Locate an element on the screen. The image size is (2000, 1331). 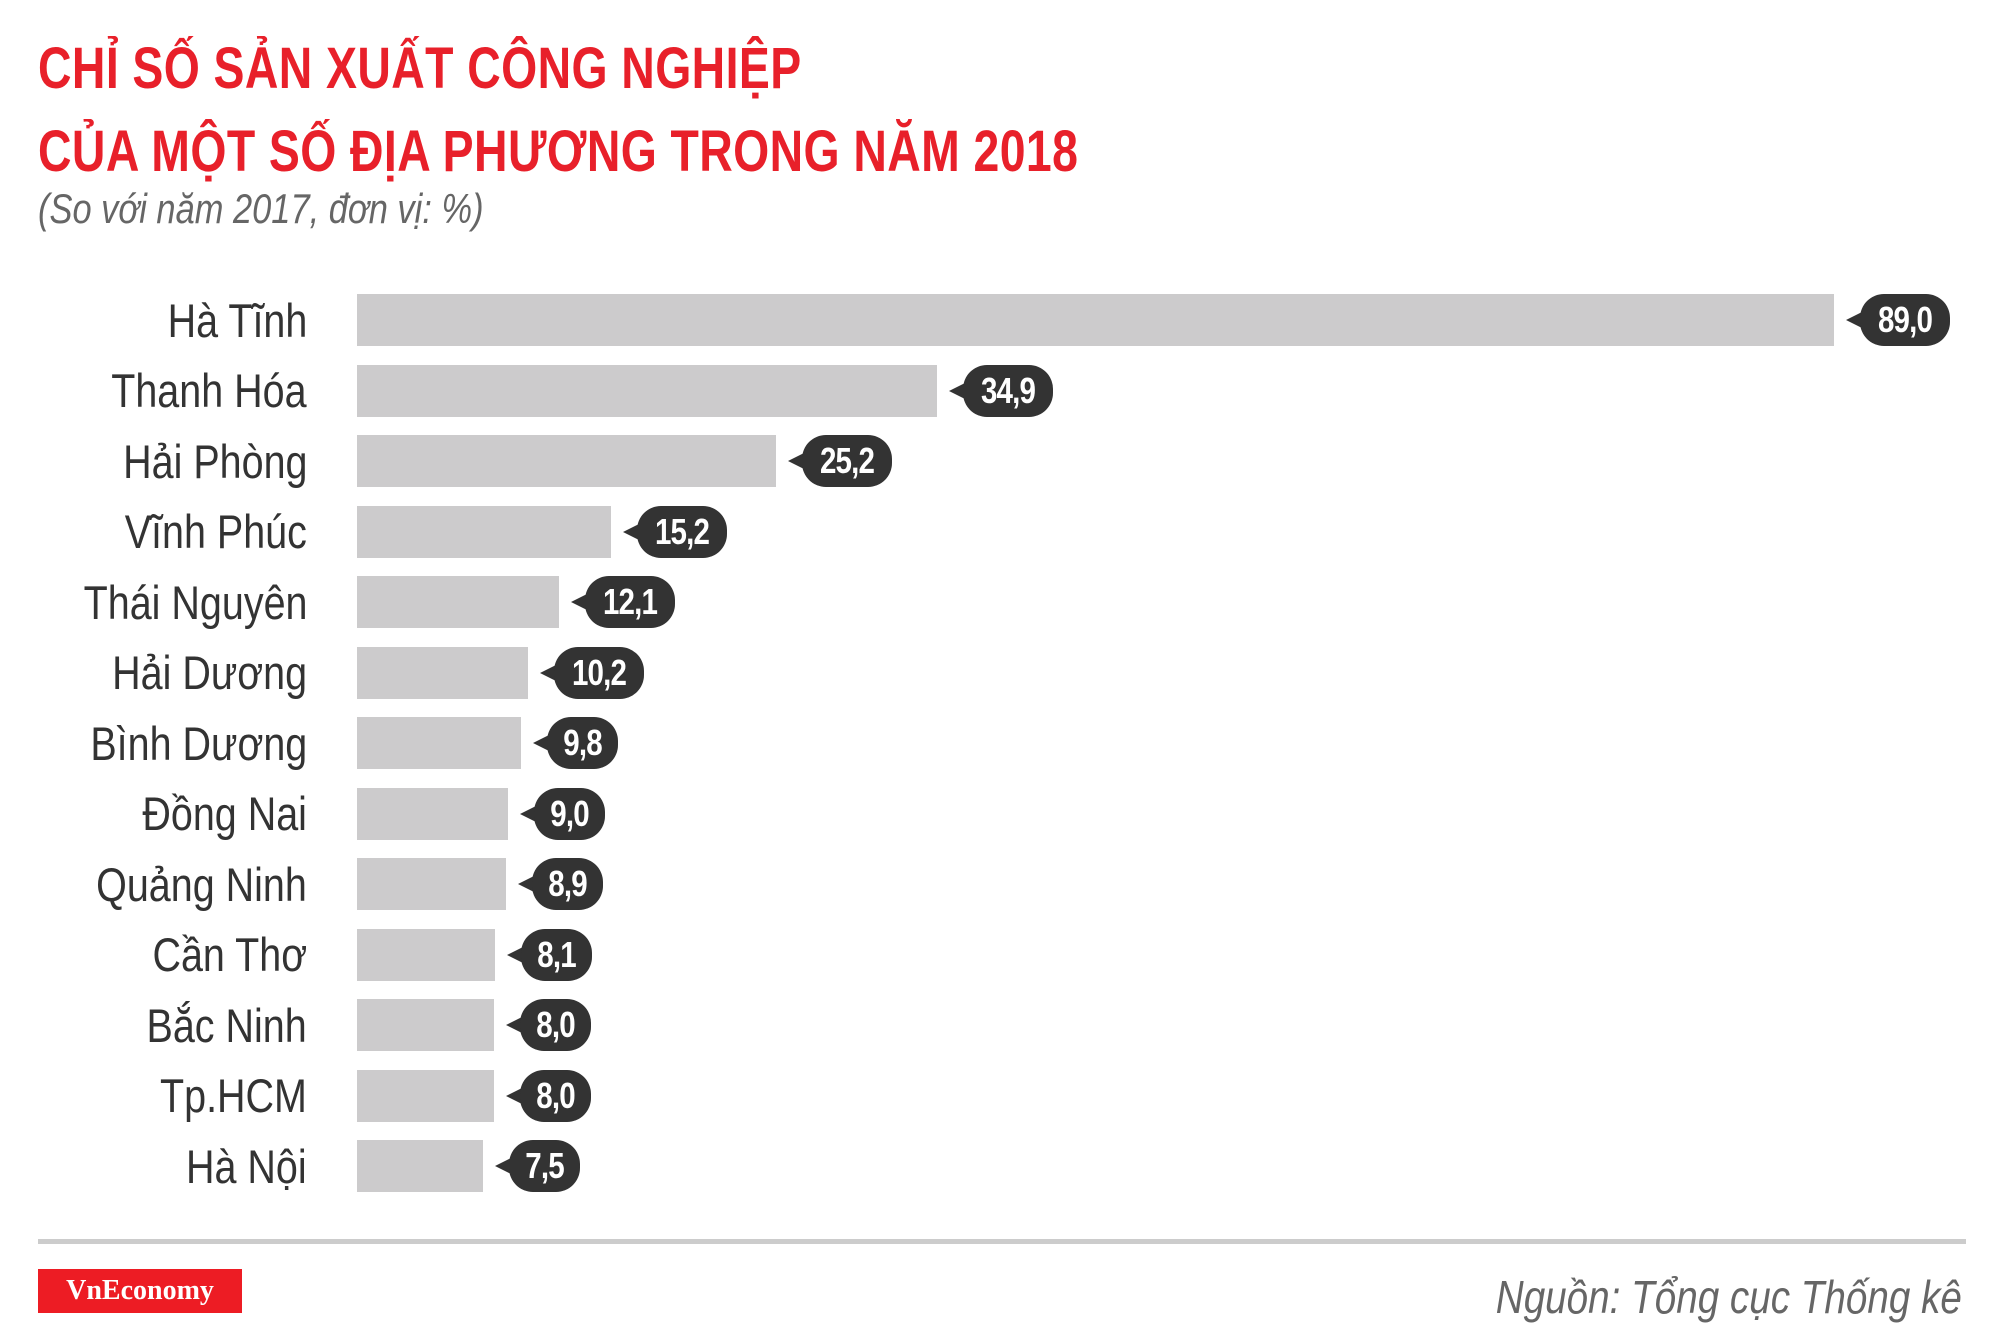
value-label: 8,1 is located at coordinates (556, 954).